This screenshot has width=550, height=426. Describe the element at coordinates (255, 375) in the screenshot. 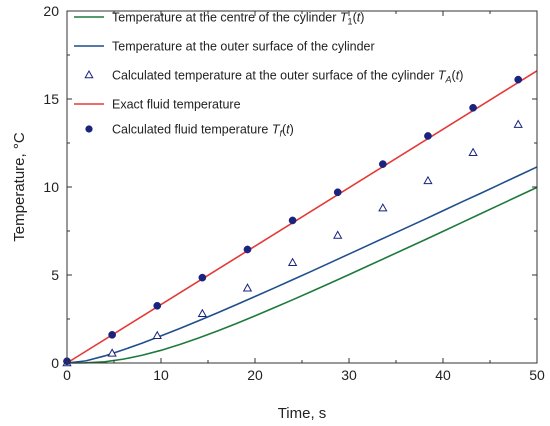

I see `x-tick-label: 20` at that location.